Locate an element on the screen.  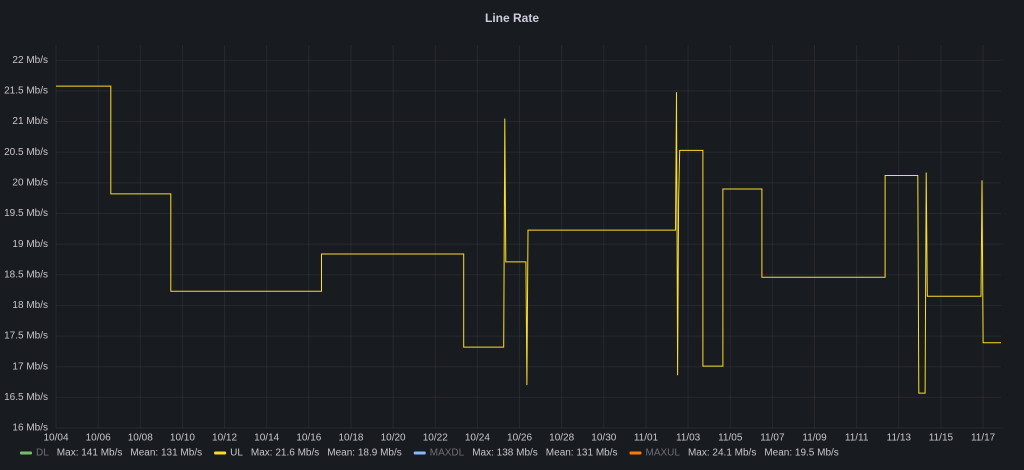
y-tick-label: 21 Mb/s is located at coordinates (30, 121).